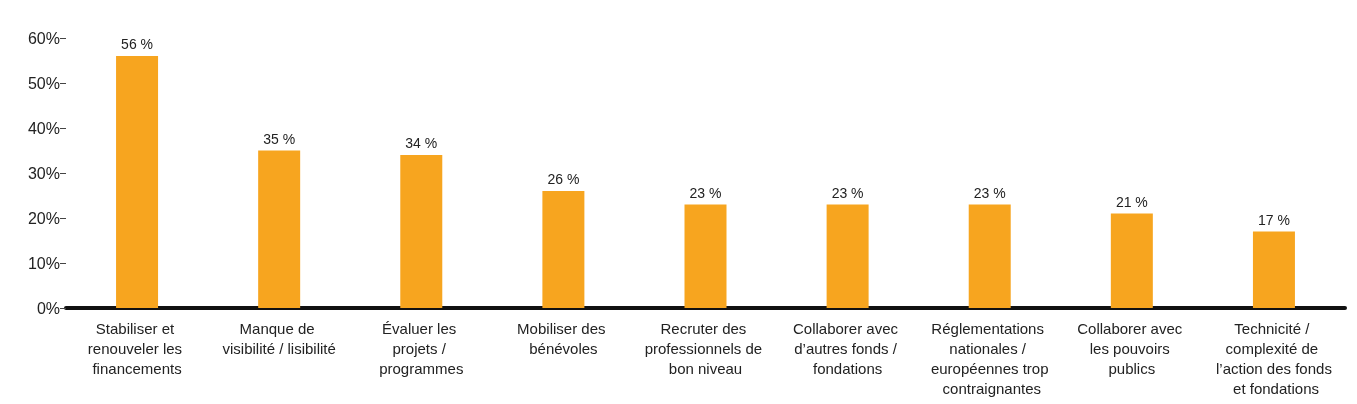 This screenshot has height=404, width=1357. I want to click on data-label: 21 %, so click(1131, 201).